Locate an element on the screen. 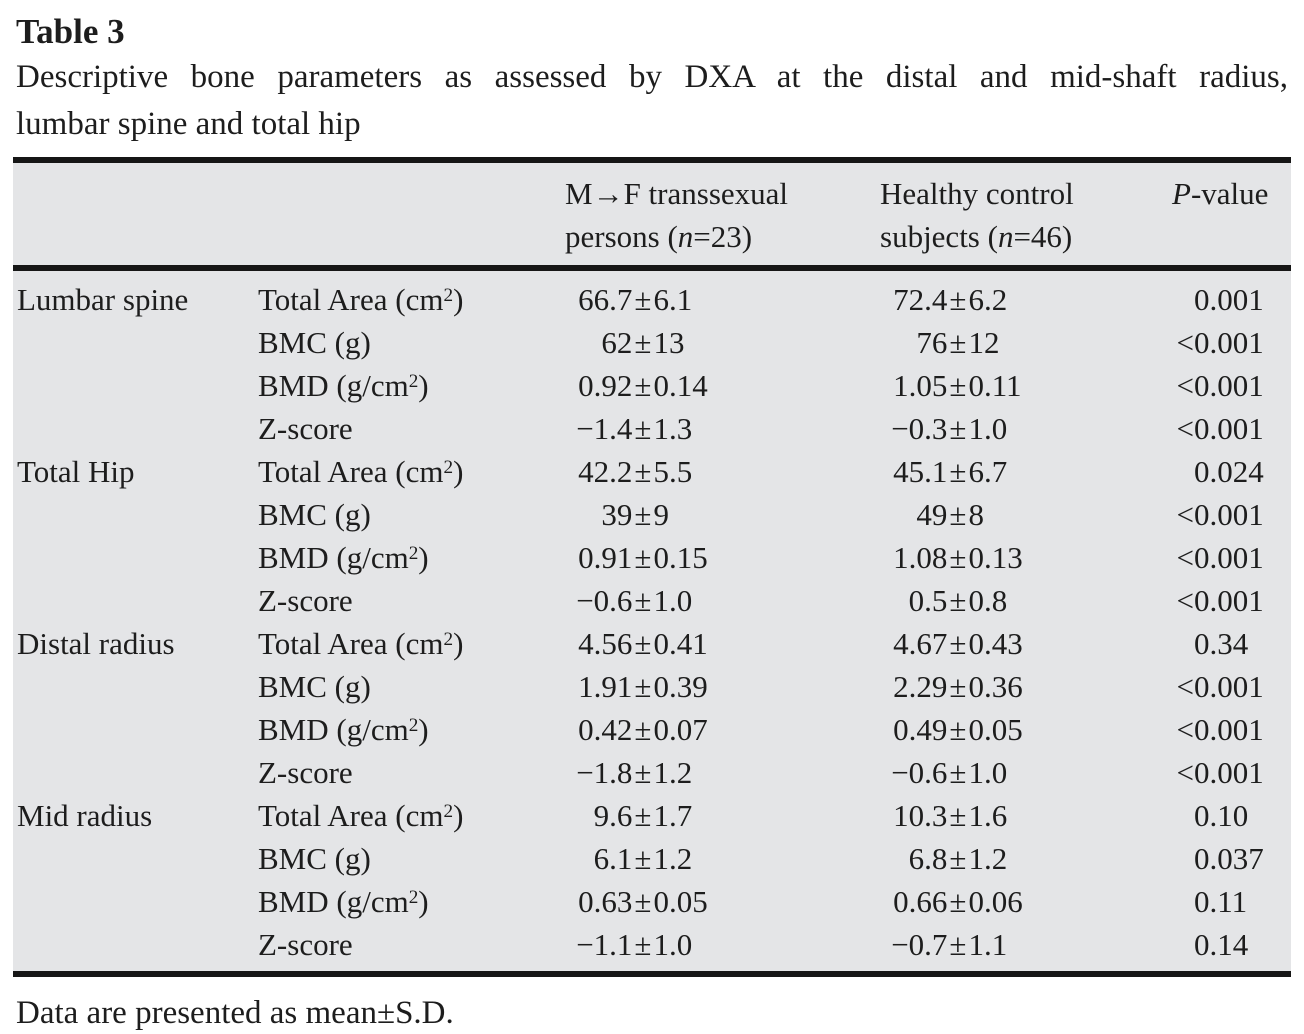 The width and height of the screenshot is (1304, 1034). transsexual-value-cell: 42.2±5.5 is located at coordinates (635, 471).